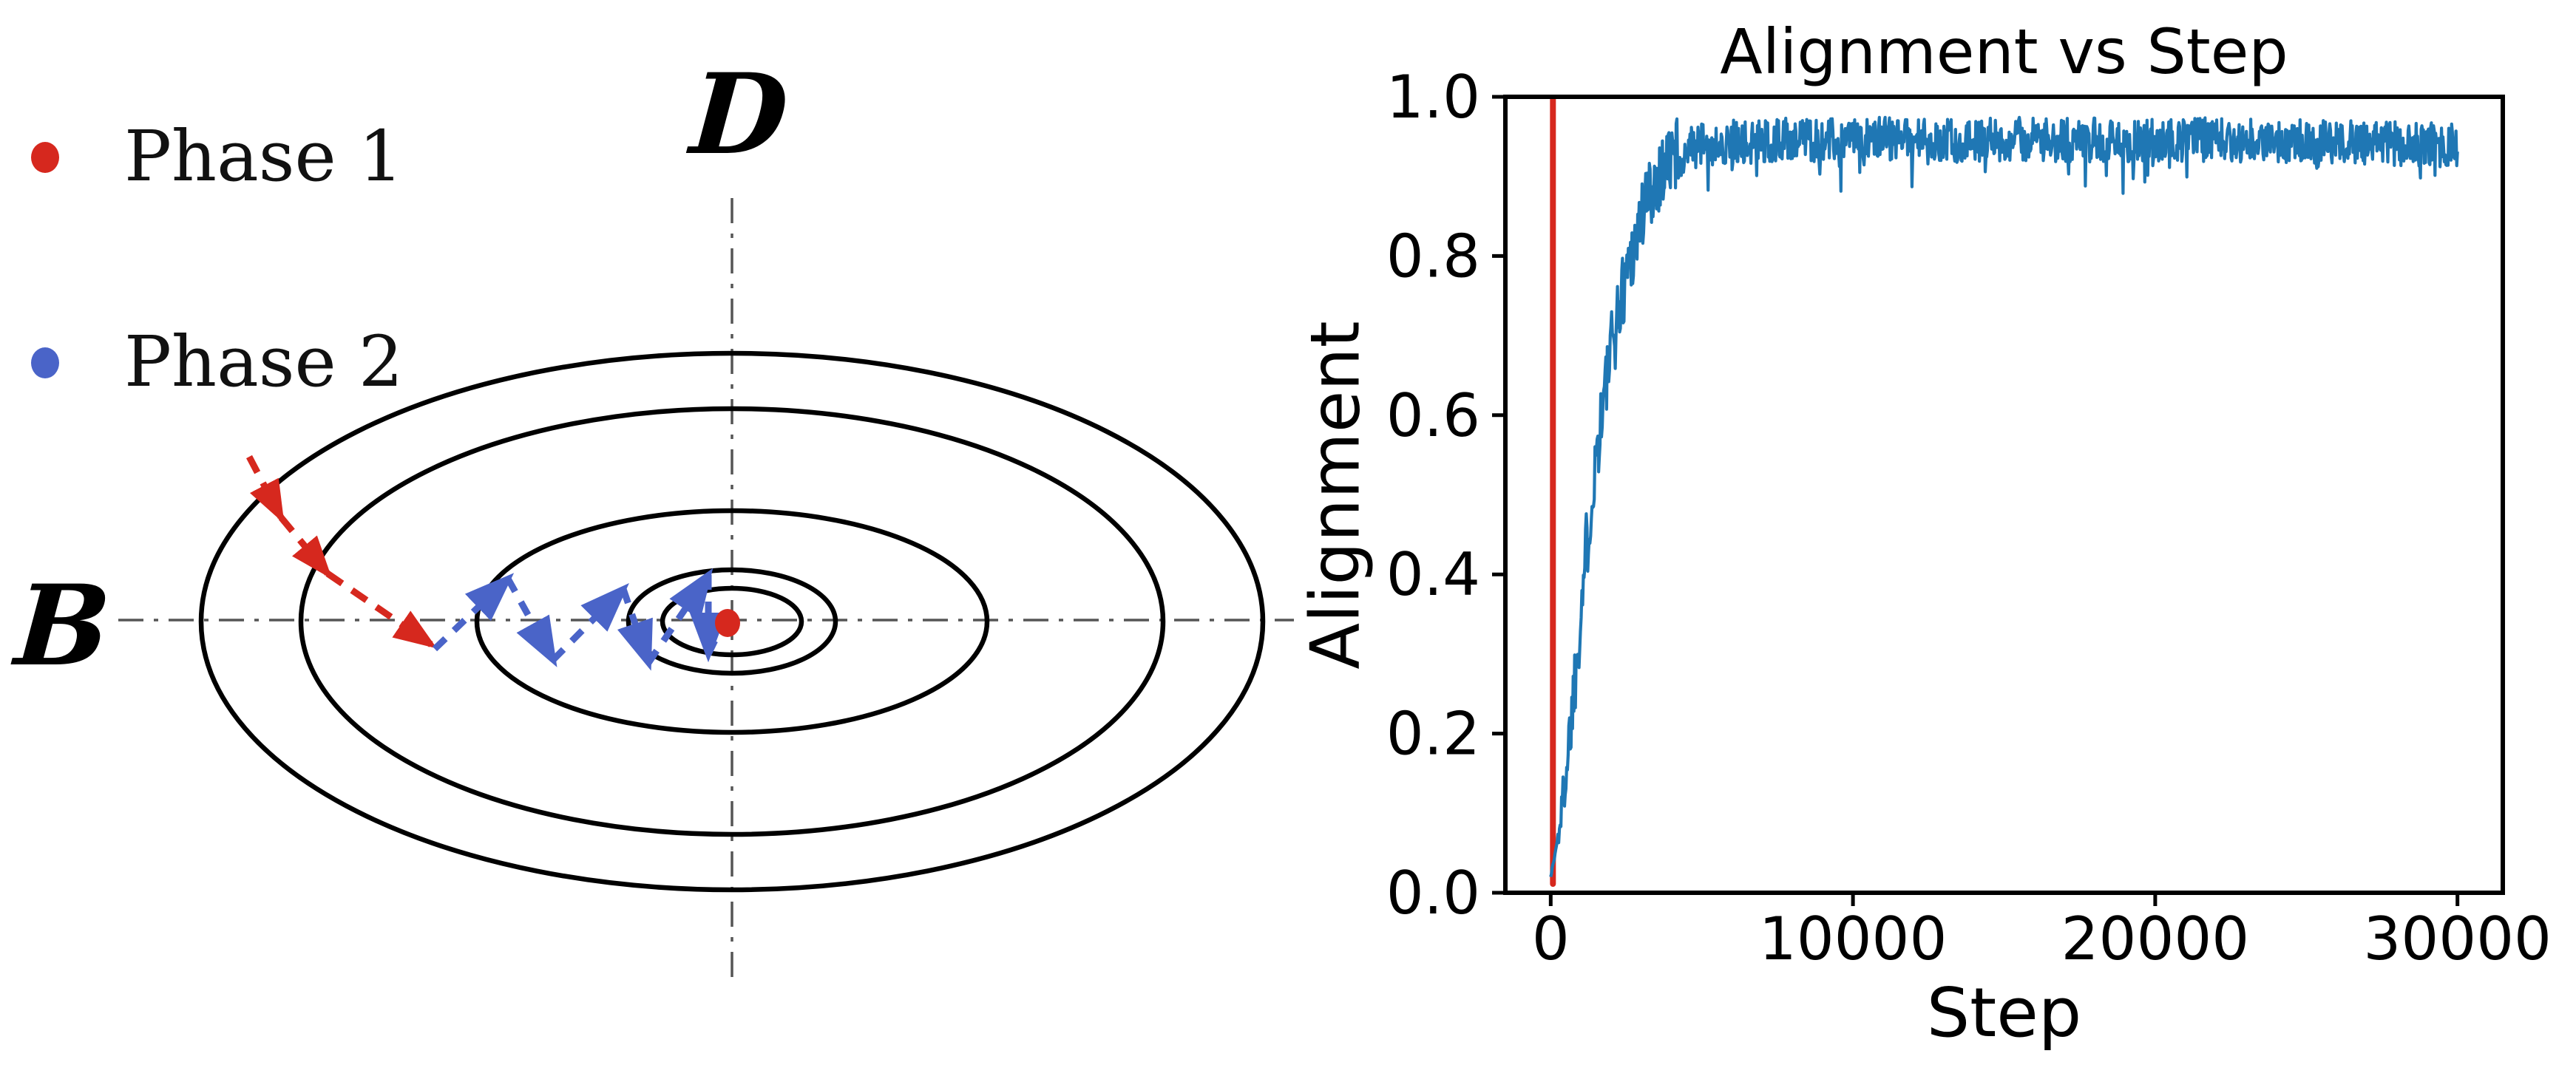 The width and height of the screenshot is (2576, 1079). Describe the element at coordinates (2457, 939) in the screenshot. I see `x-tick-label: 30000` at that location.